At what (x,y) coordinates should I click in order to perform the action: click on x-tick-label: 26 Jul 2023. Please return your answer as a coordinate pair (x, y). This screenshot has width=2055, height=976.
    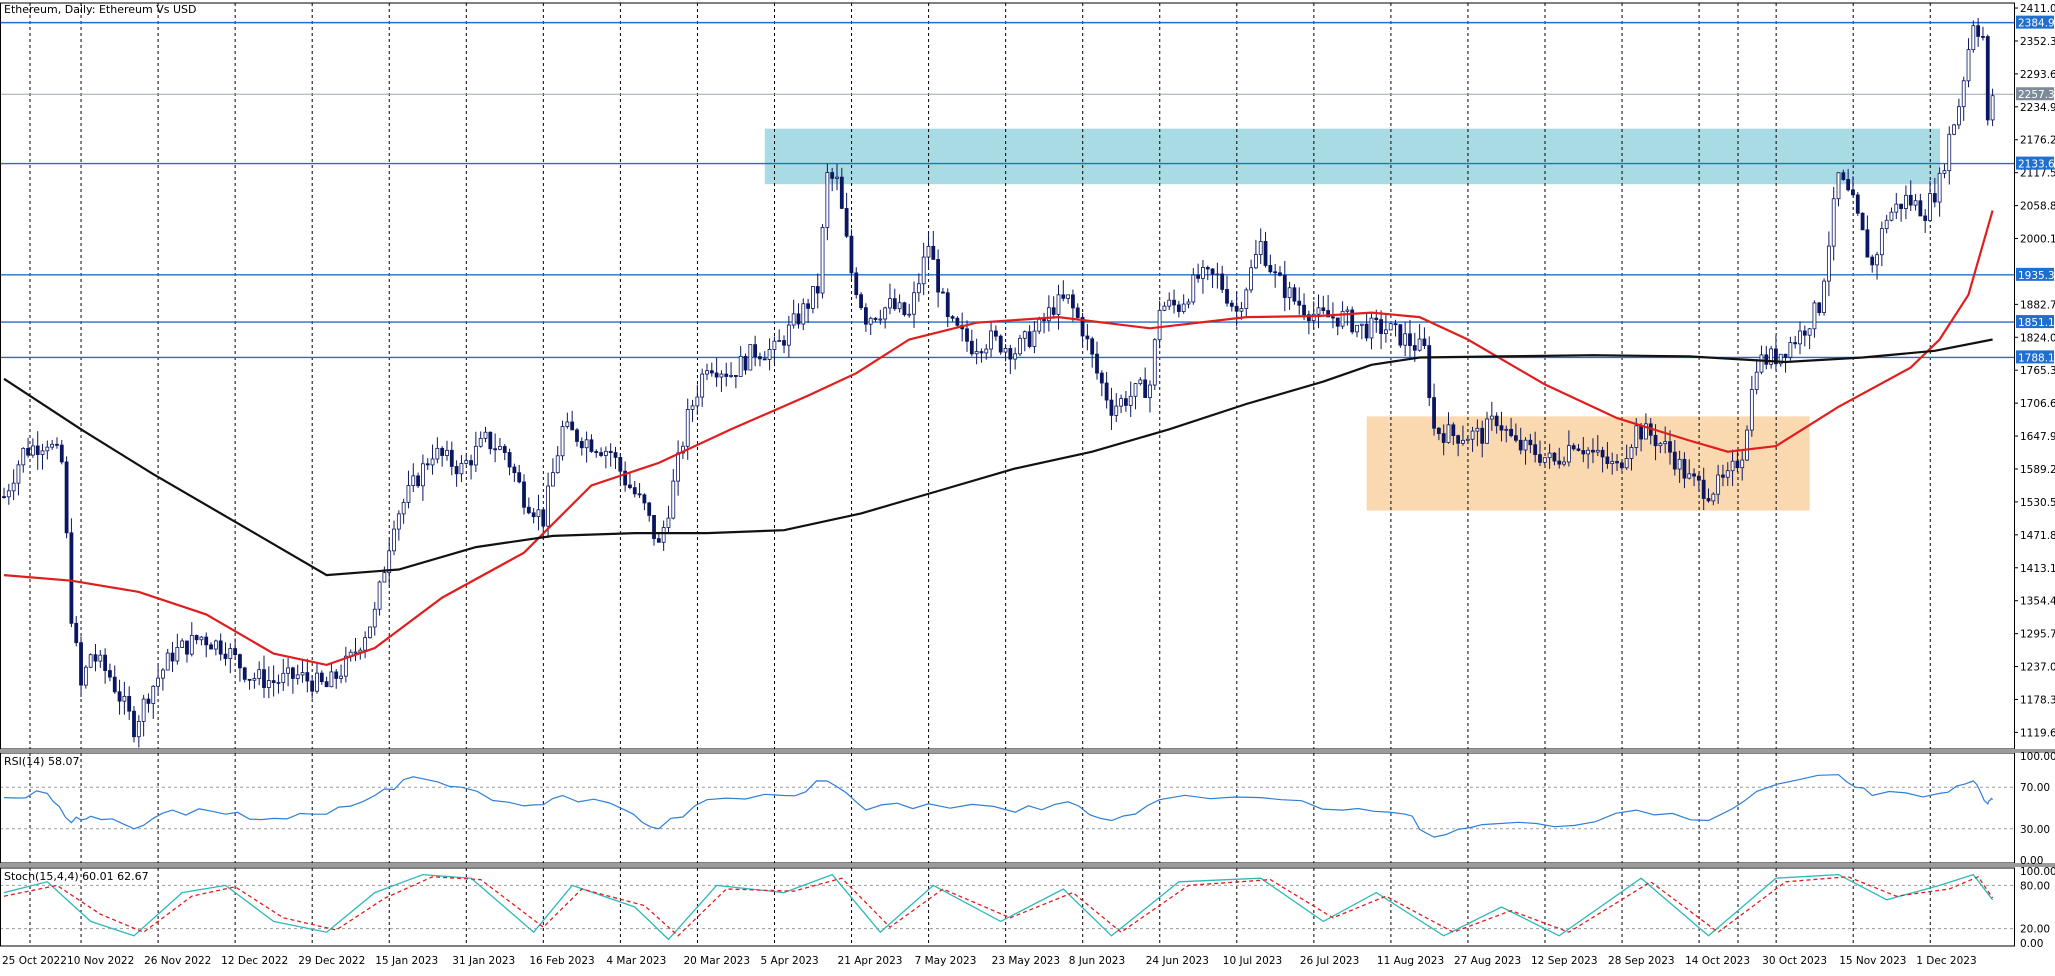
    Looking at the image, I should click on (1329, 961).